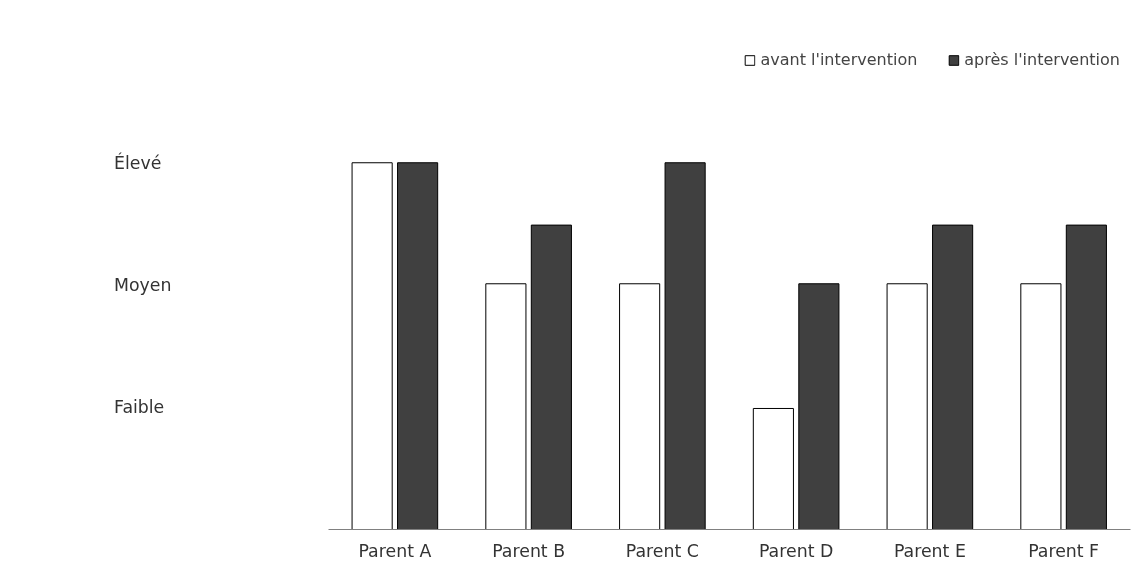 Image resolution: width=1147 pixels, height=581 pixels. I want to click on legend-label: après l'intervention, so click(1042, 59).